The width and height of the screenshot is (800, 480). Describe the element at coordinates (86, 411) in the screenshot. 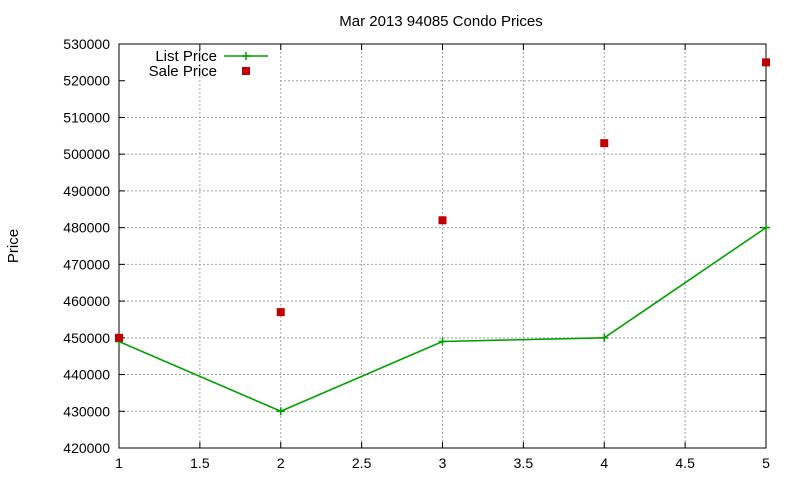

I see `y-tick-label: 430000` at that location.